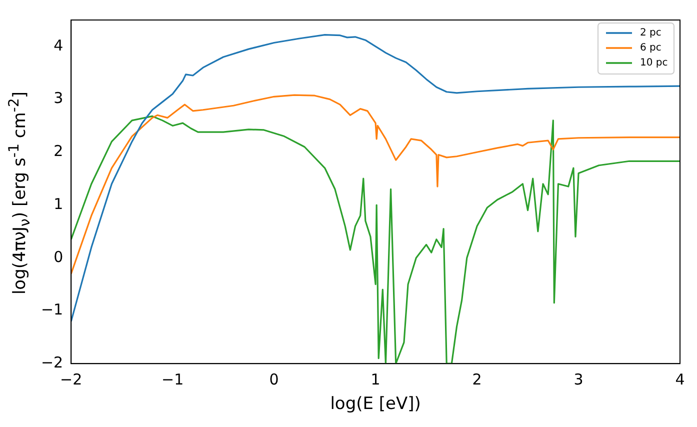 Image resolution: width=697 pixels, height=427 pixels. Describe the element at coordinates (59, 98) in the screenshot. I see `y-tick-label: 3` at that location.